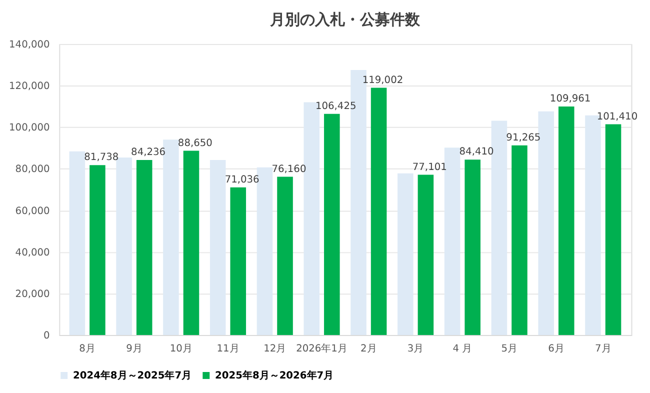 This screenshot has width=650, height=393. What do you see at coordinates (462, 348) in the screenshot?
I see `x-tick-label: 4 月` at bounding box center [462, 348].